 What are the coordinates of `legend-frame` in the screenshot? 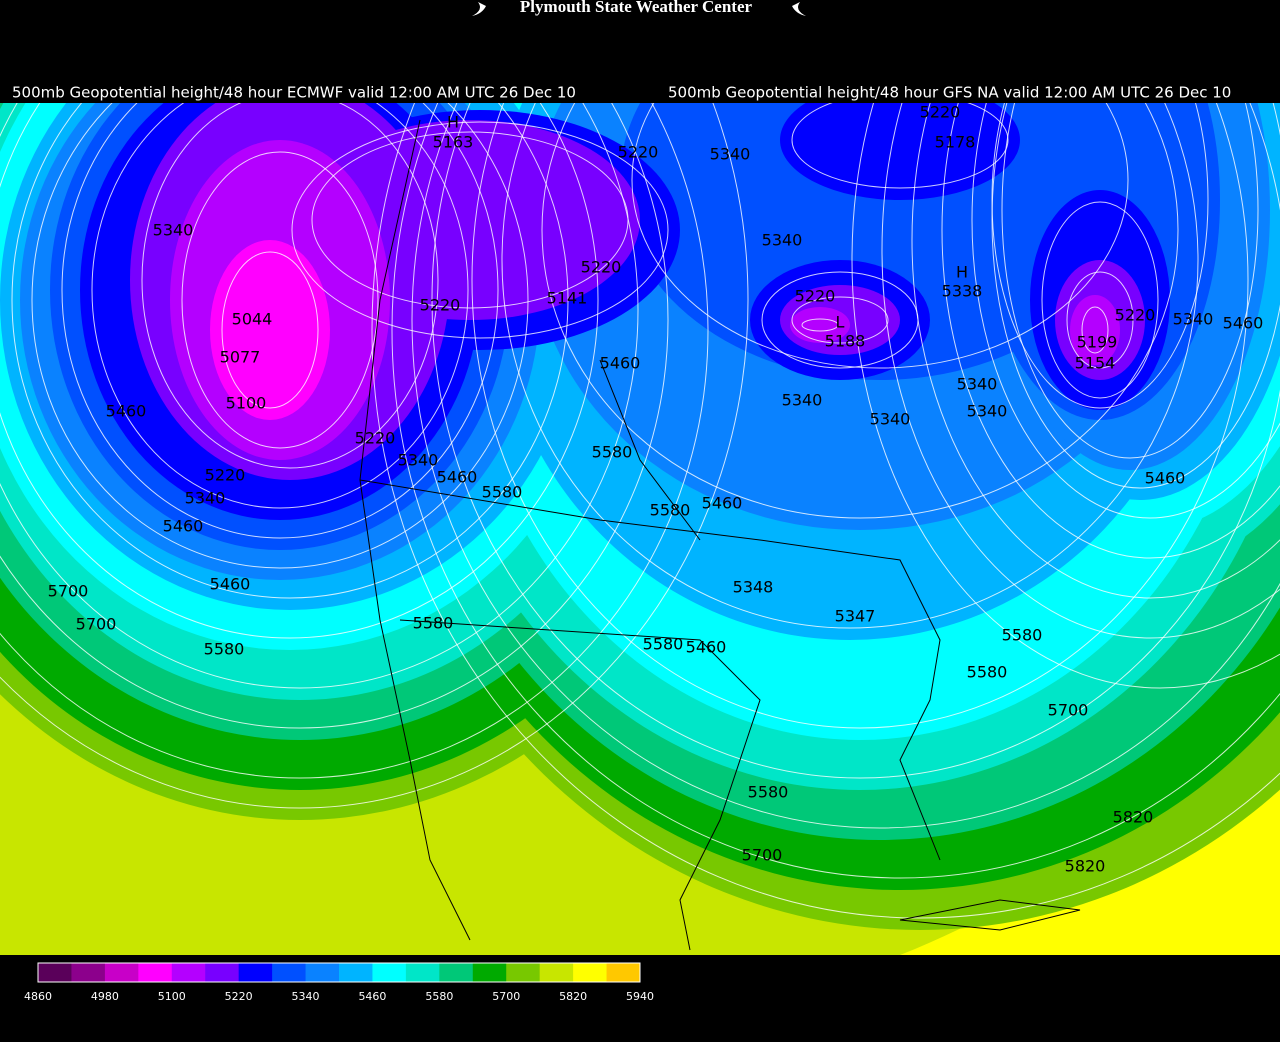 It's located at (339, 972).